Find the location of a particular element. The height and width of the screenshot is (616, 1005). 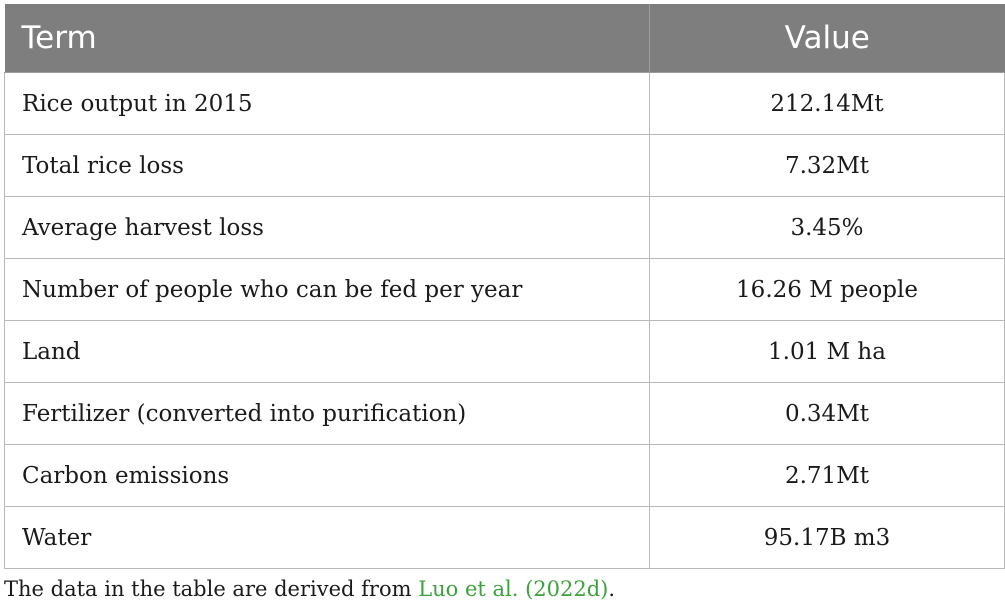

table-row: Water 95.17B m3 is located at coordinates (504, 537).